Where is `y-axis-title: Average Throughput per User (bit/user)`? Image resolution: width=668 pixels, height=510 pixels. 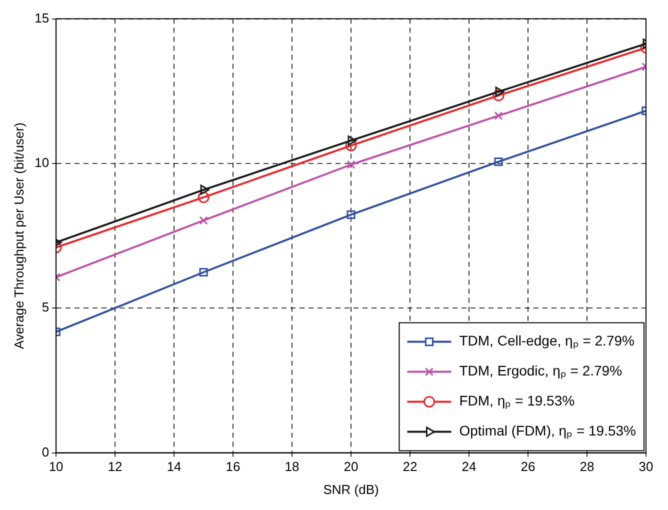
y-axis-title: Average Throughput per User (bit/user) is located at coordinates (18, 236).